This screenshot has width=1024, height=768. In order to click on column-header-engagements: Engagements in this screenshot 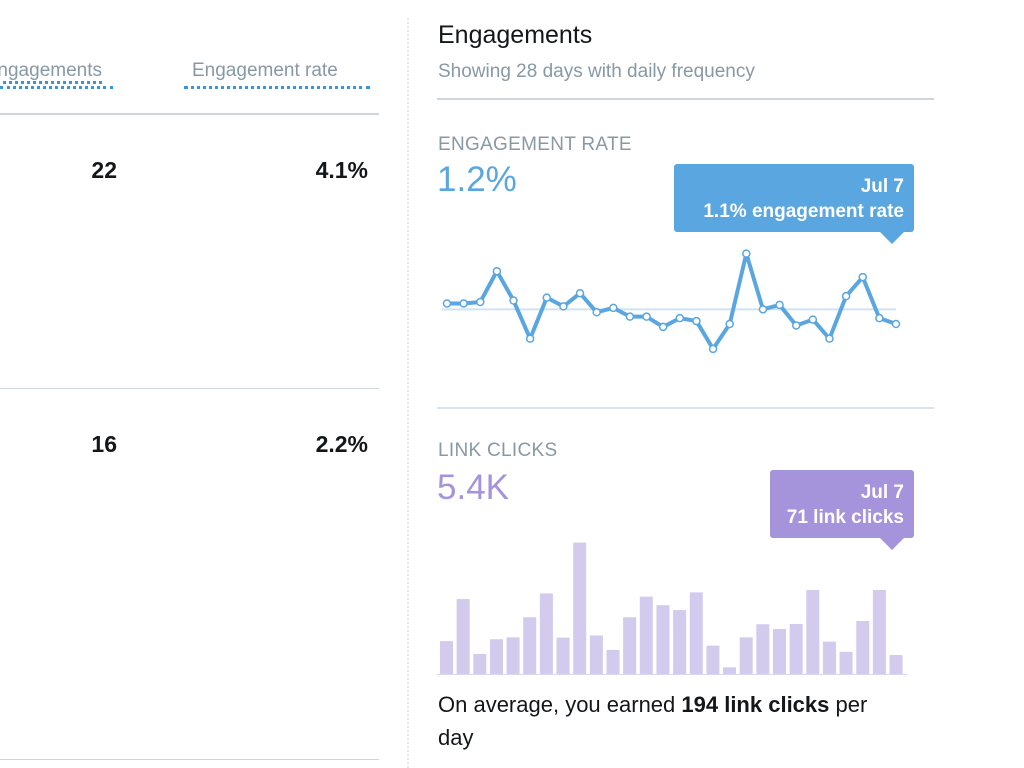, I will do `click(51, 72)`.